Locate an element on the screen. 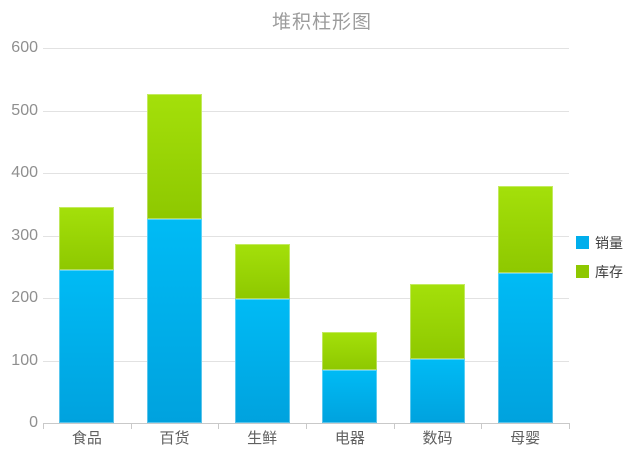  x-axis-label: 数码 is located at coordinates (437, 438).